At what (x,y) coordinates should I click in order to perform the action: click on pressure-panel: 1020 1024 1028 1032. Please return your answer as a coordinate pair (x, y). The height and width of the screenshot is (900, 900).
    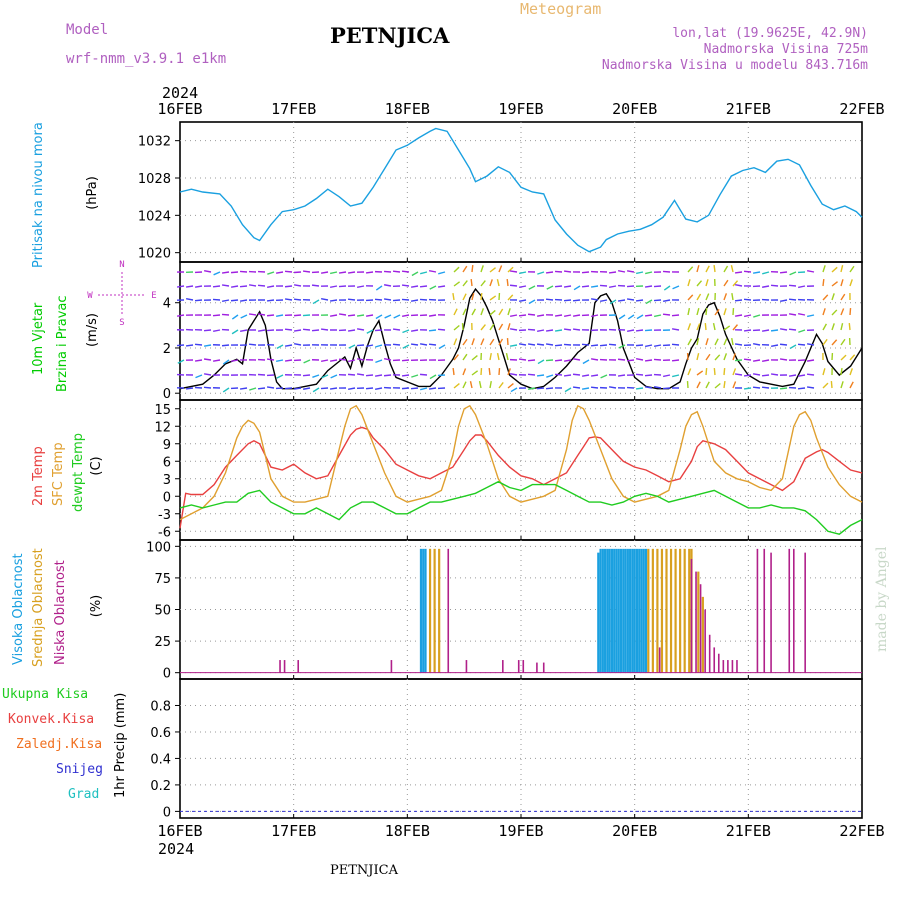
    Looking at the image, I should click on (500, 192).